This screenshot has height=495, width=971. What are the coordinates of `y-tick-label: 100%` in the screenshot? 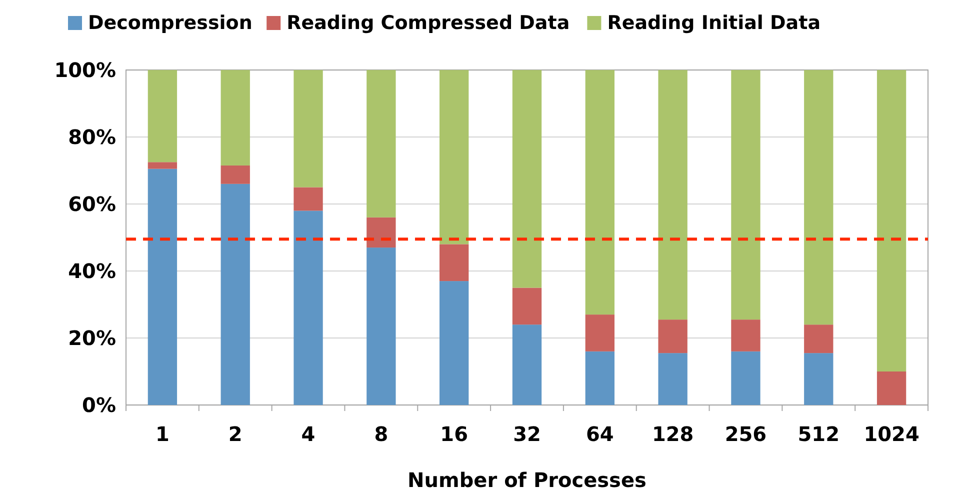 It's located at (85, 70).